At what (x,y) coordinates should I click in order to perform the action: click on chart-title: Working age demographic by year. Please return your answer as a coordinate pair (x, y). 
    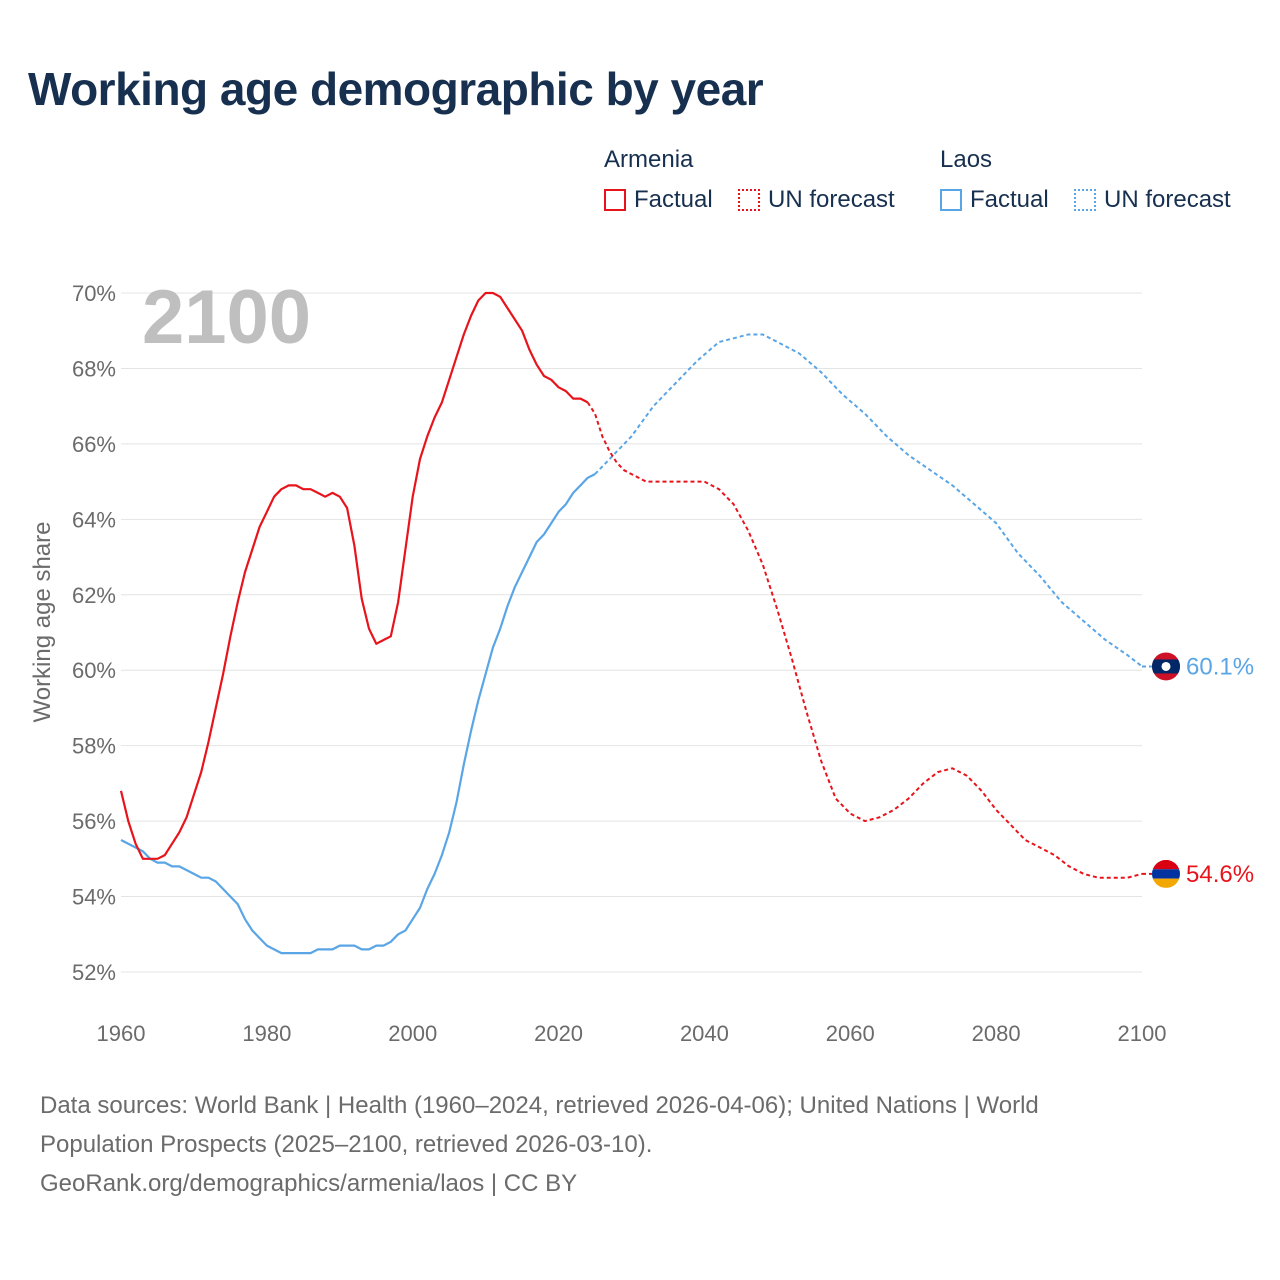
    Looking at the image, I should click on (396, 89).